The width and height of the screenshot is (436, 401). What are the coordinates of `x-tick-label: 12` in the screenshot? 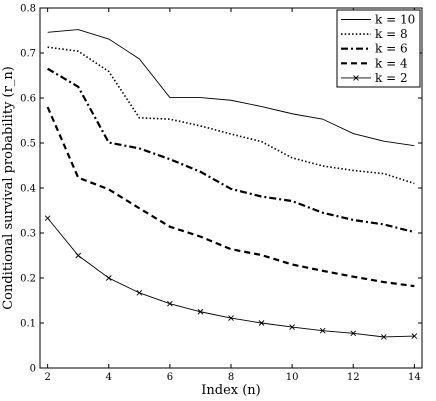 It's located at (353, 377).